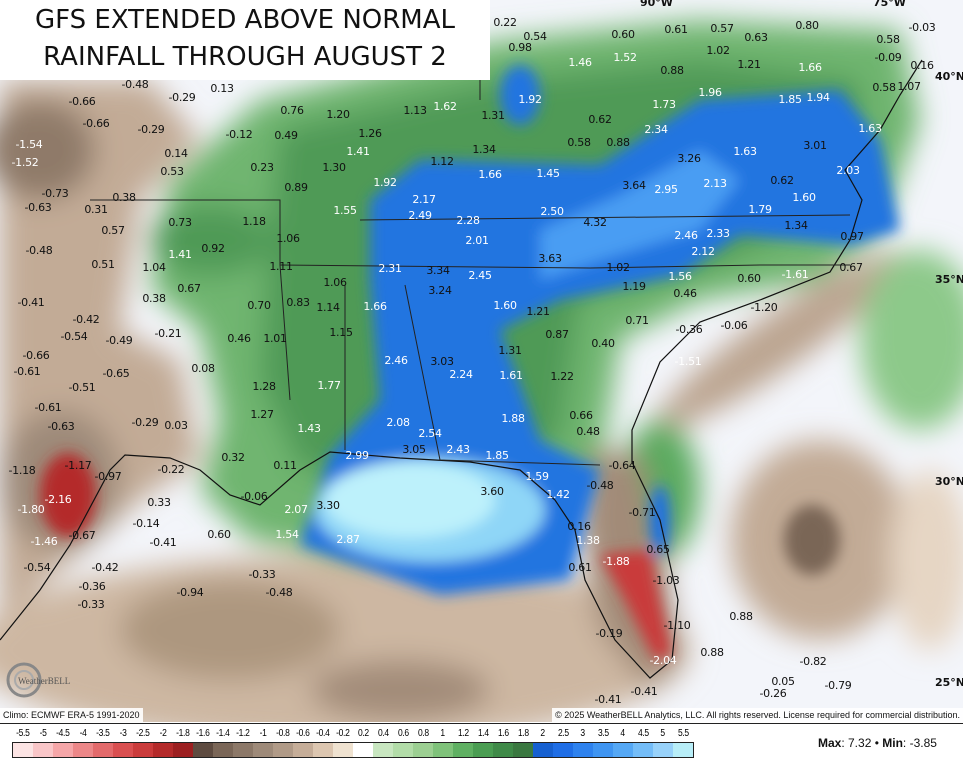 This screenshot has height=759, width=963. I want to click on value-label: -0.61, so click(48, 407).